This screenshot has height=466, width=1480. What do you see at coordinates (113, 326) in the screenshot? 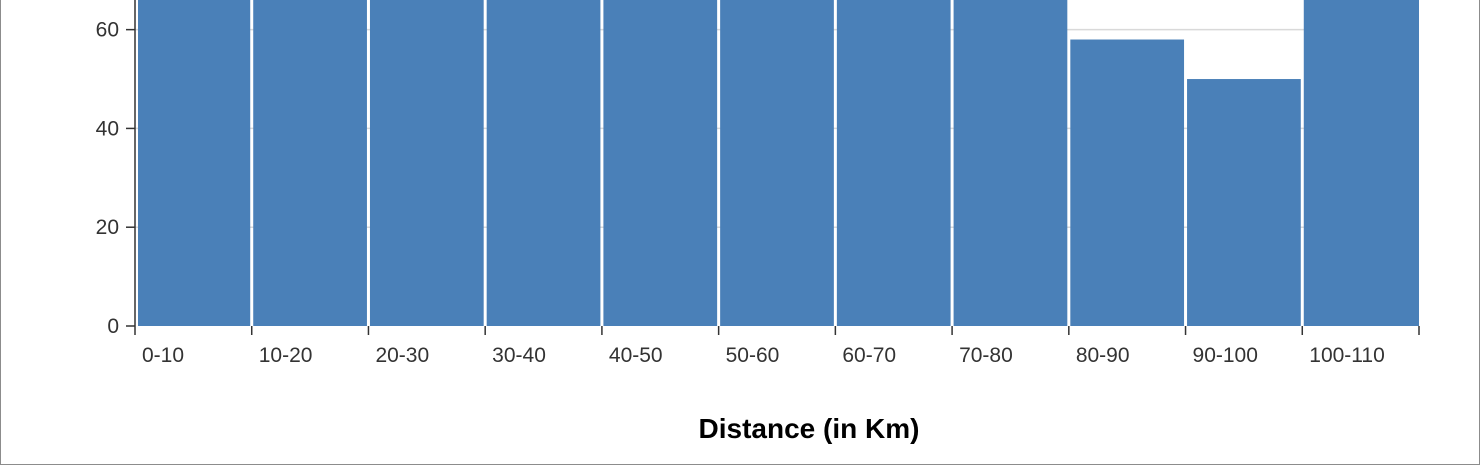
I see `y-tick-label-0: 0` at bounding box center [113, 326].